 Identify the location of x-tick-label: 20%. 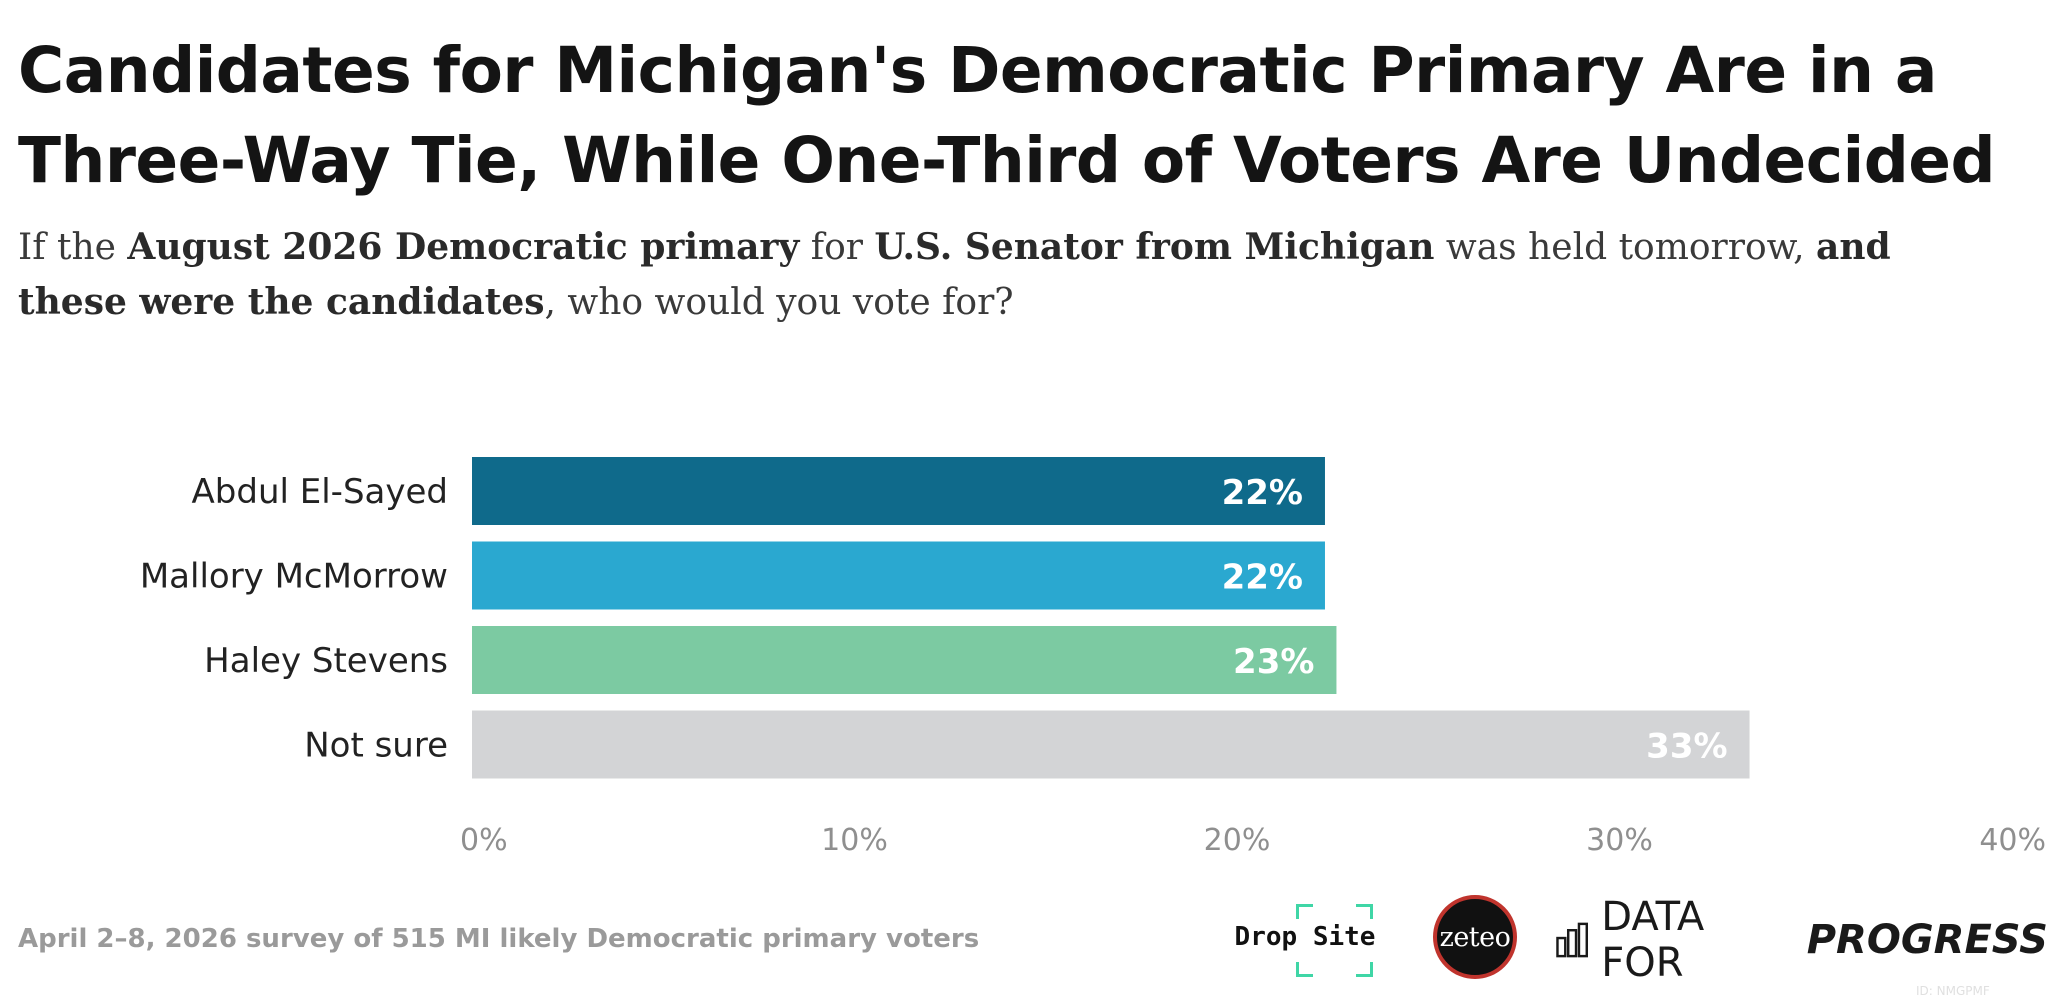
(1237, 840).